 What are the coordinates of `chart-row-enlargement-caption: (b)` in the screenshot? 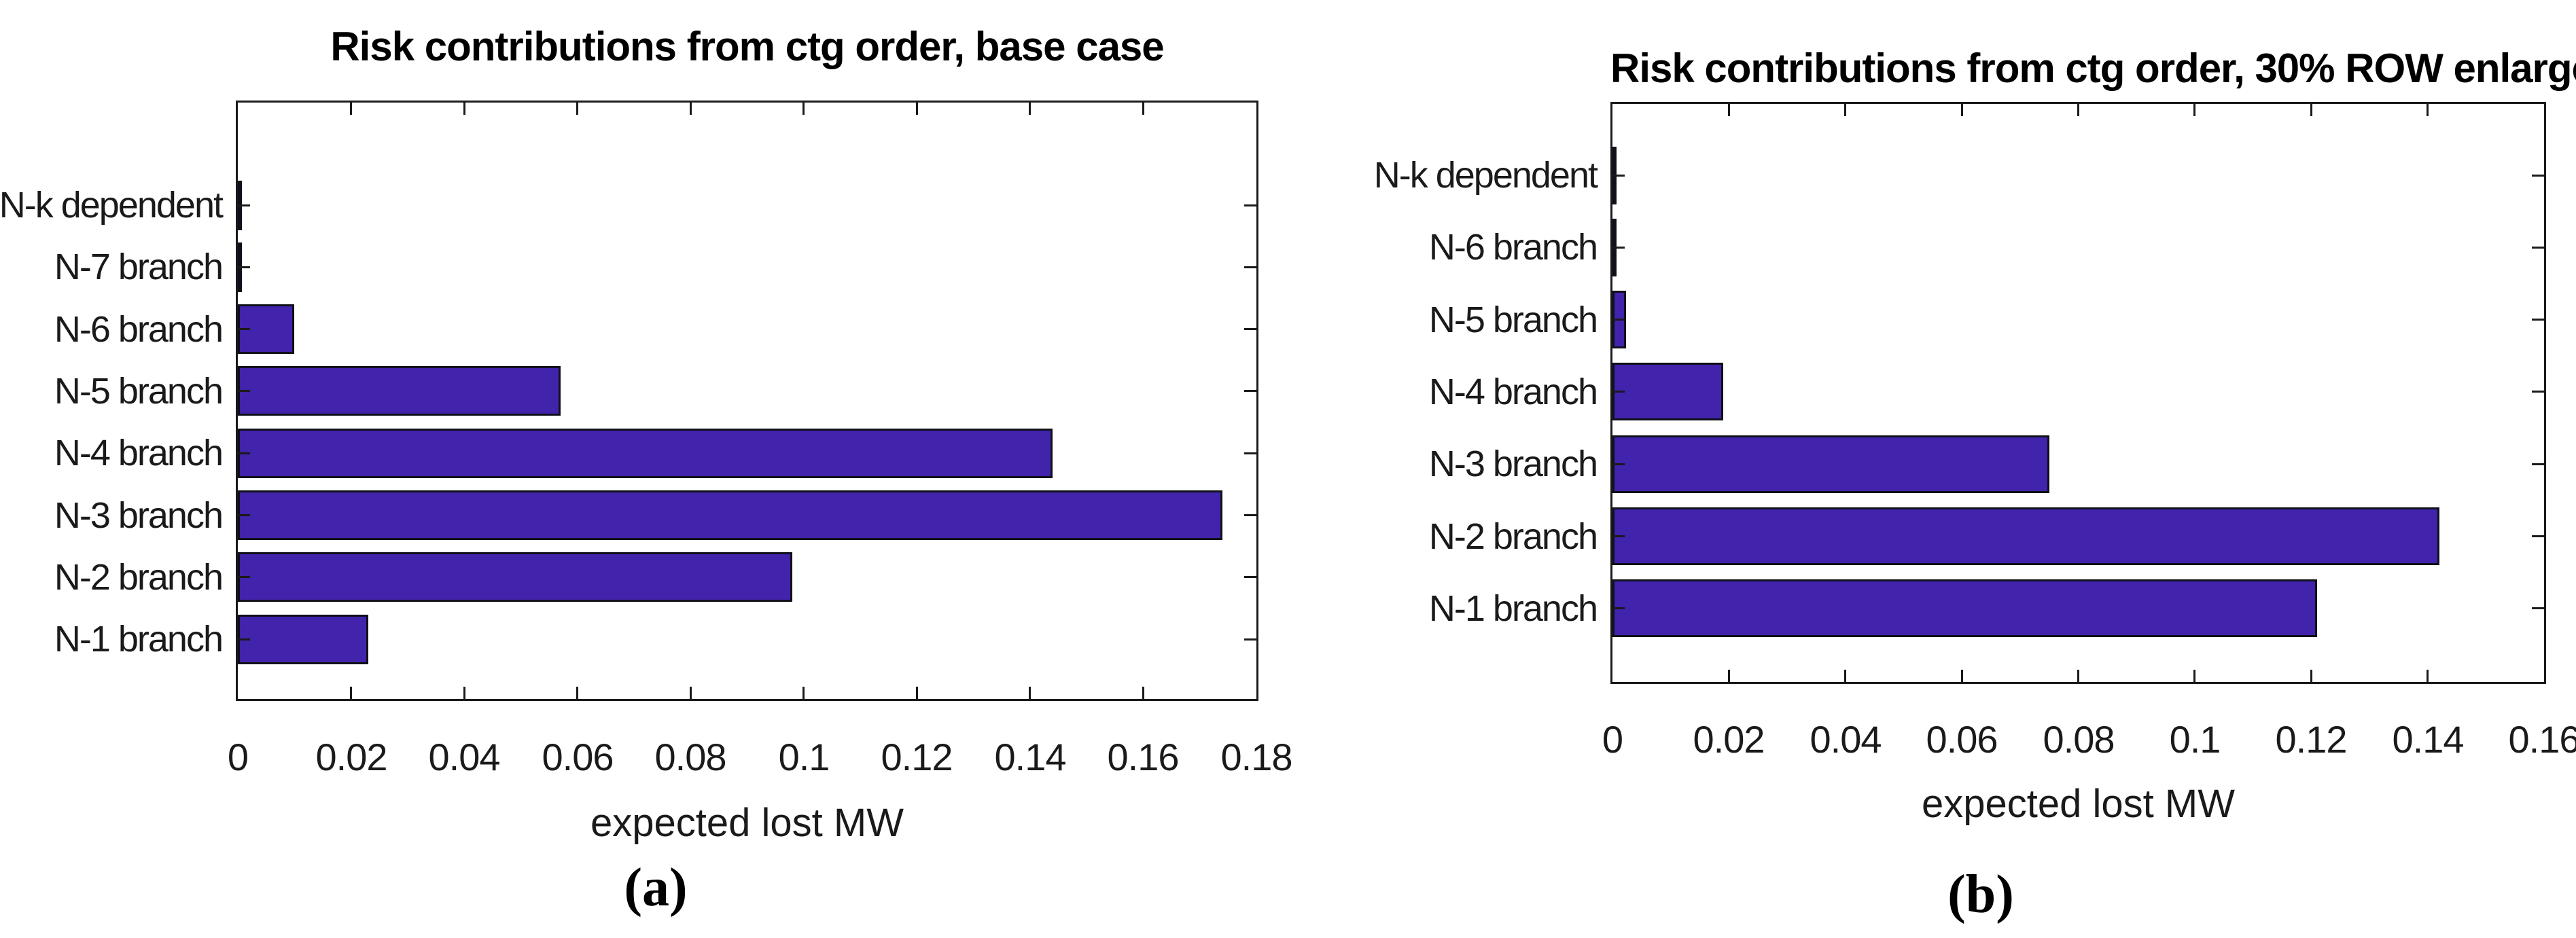 It's located at (1980, 894).